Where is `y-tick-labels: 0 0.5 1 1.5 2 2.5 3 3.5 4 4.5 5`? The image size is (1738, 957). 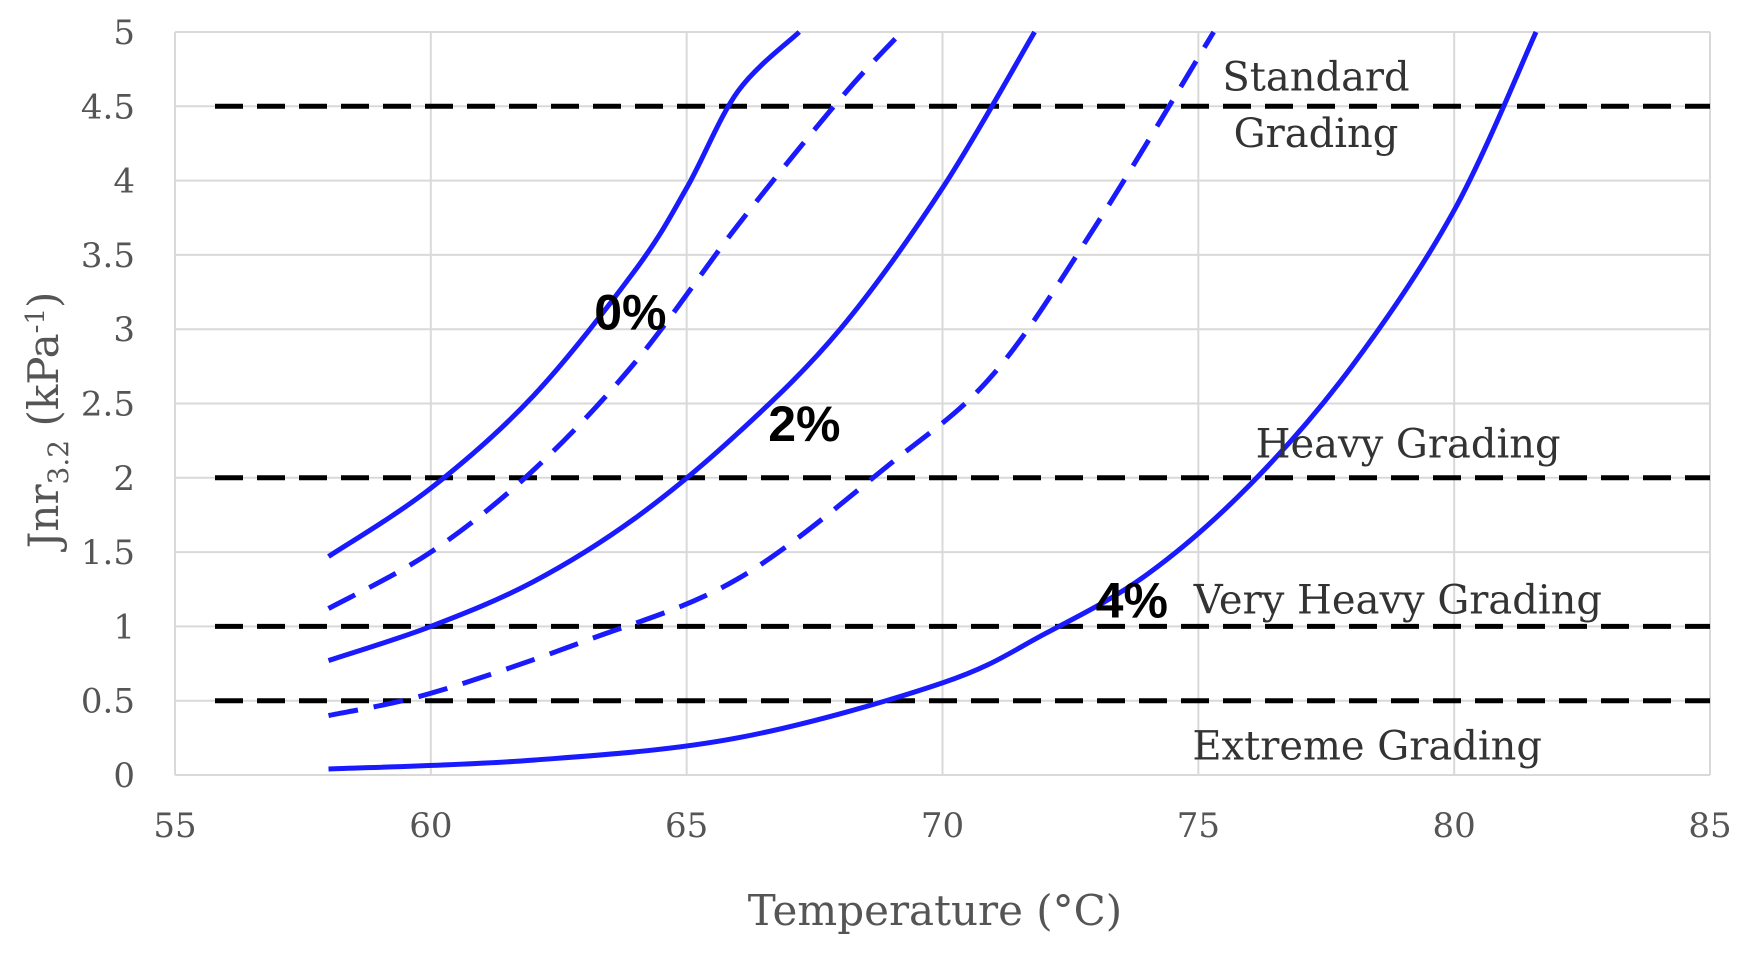
y-tick-labels: 0 0.5 1 1.5 2 2.5 3 3.5 4 4.5 5 is located at coordinates (108, 404).